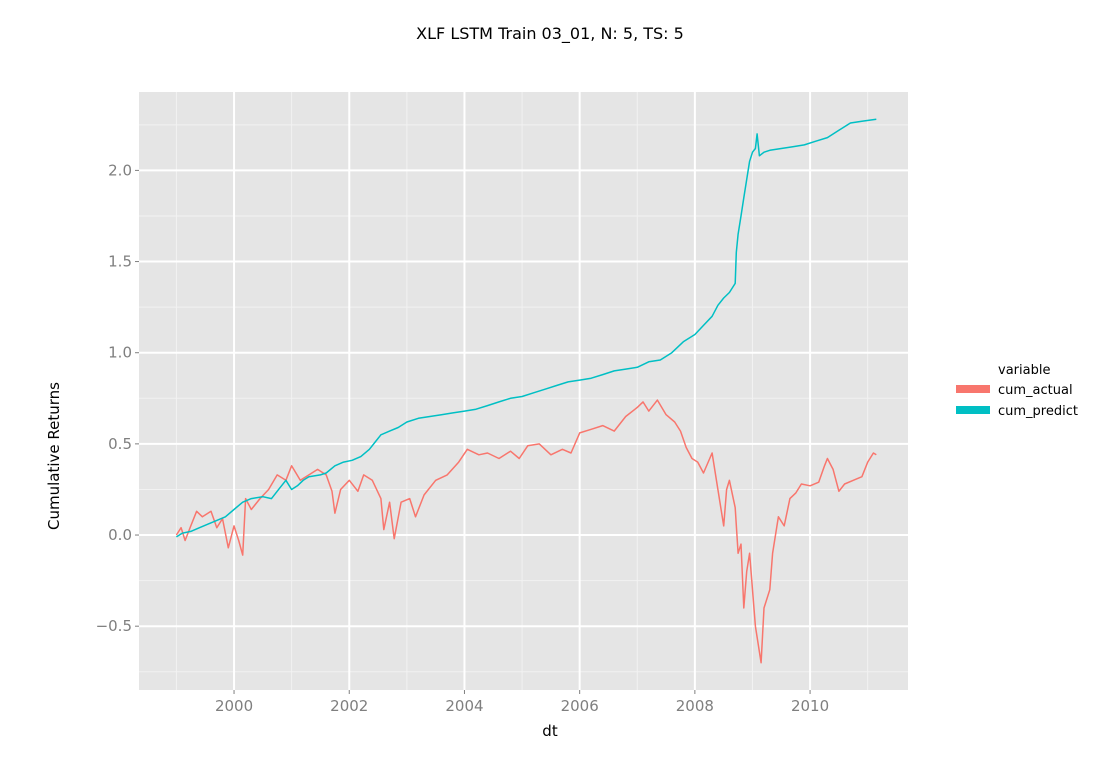 The height and width of the screenshot is (775, 1100). Describe the element at coordinates (120, 353) in the screenshot. I see `y-tick-label: 1.0` at that location.